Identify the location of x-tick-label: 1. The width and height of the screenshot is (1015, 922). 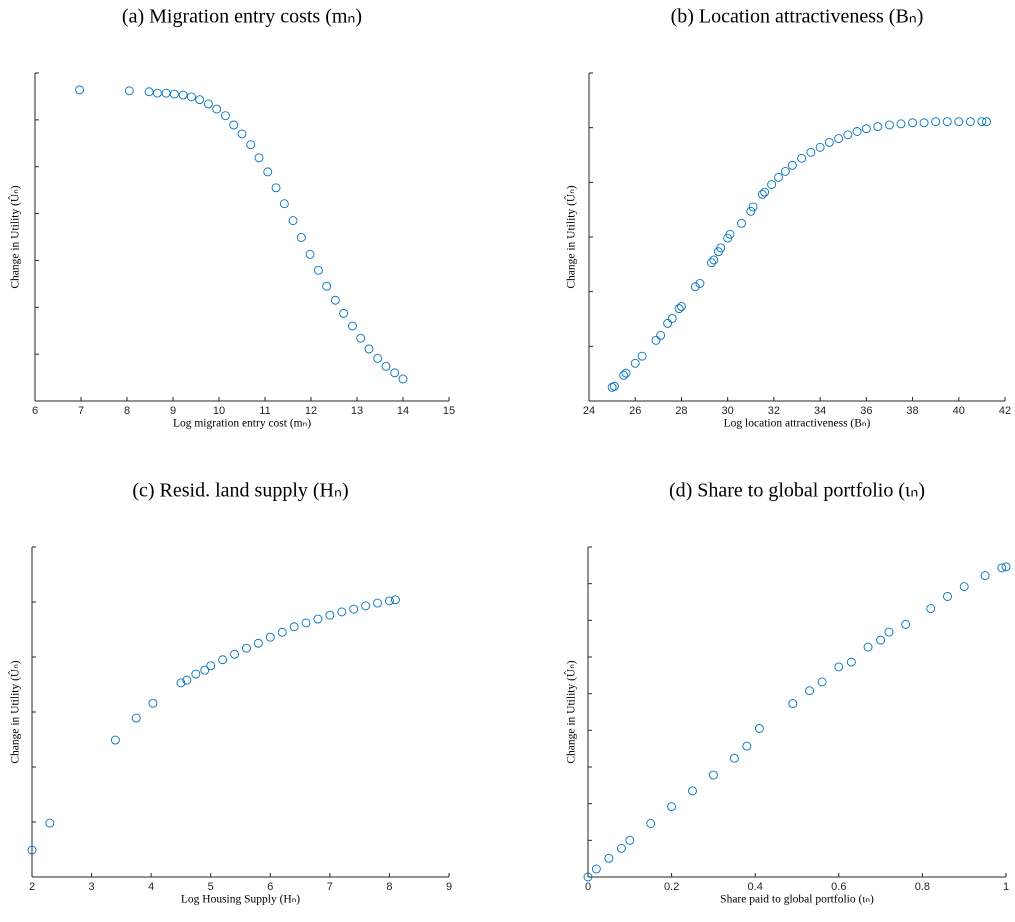
(1006, 887).